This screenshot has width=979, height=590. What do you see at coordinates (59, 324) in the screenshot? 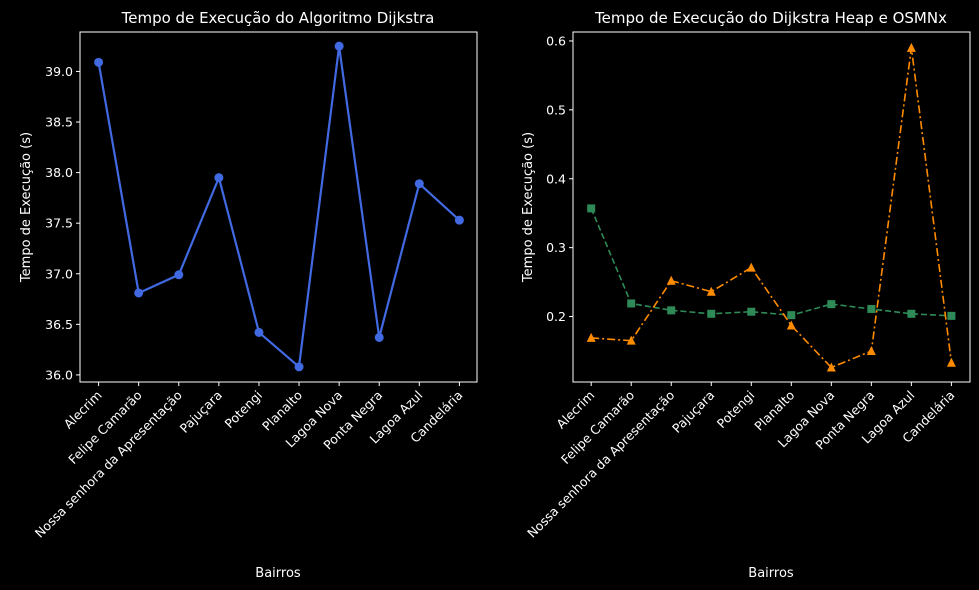
I see `y-tick-label: 36.5` at bounding box center [59, 324].